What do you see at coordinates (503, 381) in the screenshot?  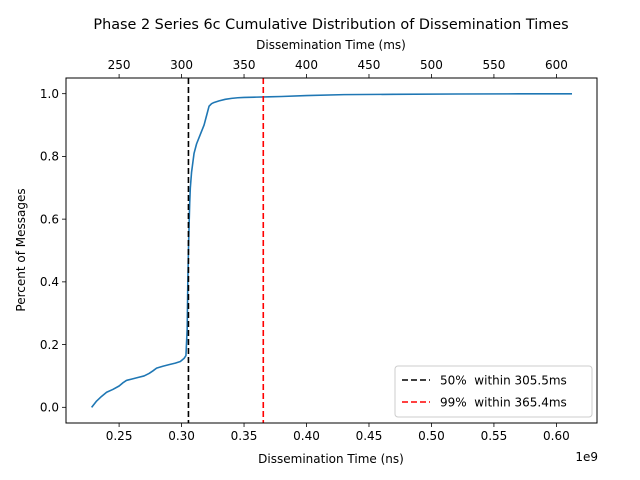 I see `legend-label-50: 50% within 305.5ms` at bounding box center [503, 381].